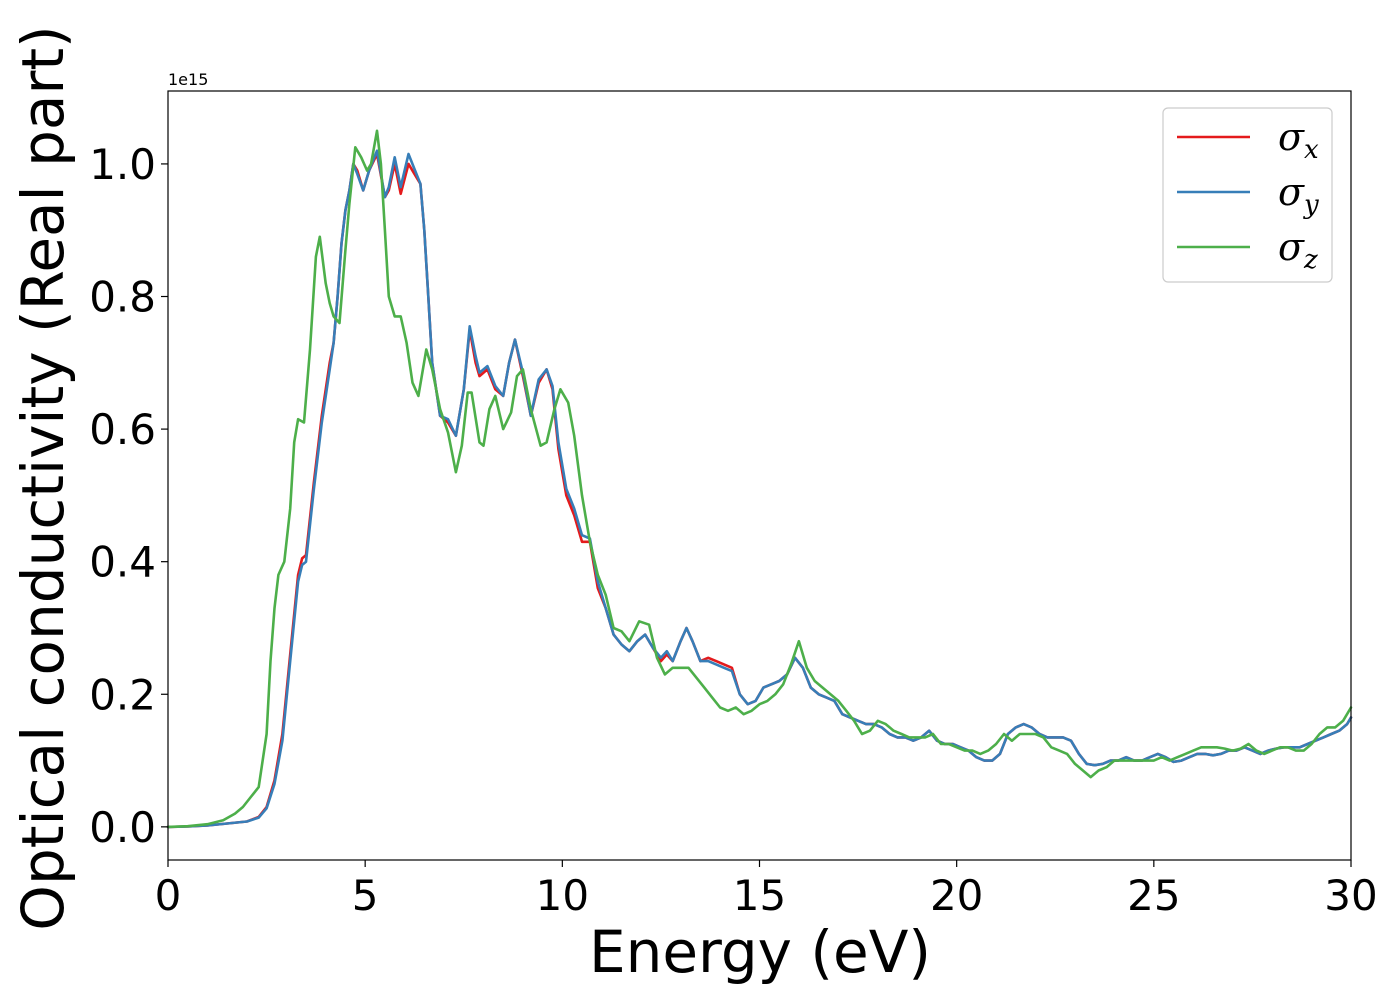 The width and height of the screenshot is (1400, 1000). Describe the element at coordinates (122, 164) in the screenshot. I see `y-tick-label: 1.0` at that location.